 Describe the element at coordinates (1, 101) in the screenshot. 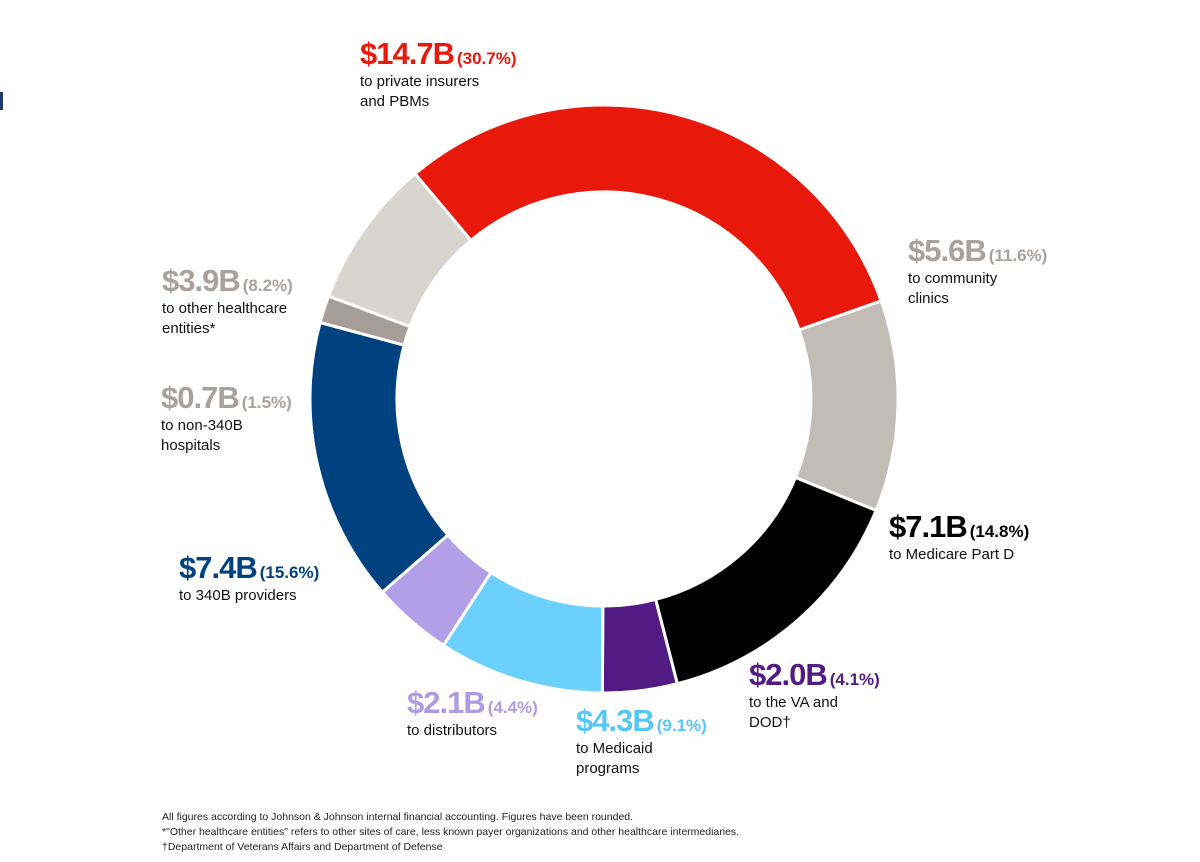

I see `left-edge-accent` at that location.